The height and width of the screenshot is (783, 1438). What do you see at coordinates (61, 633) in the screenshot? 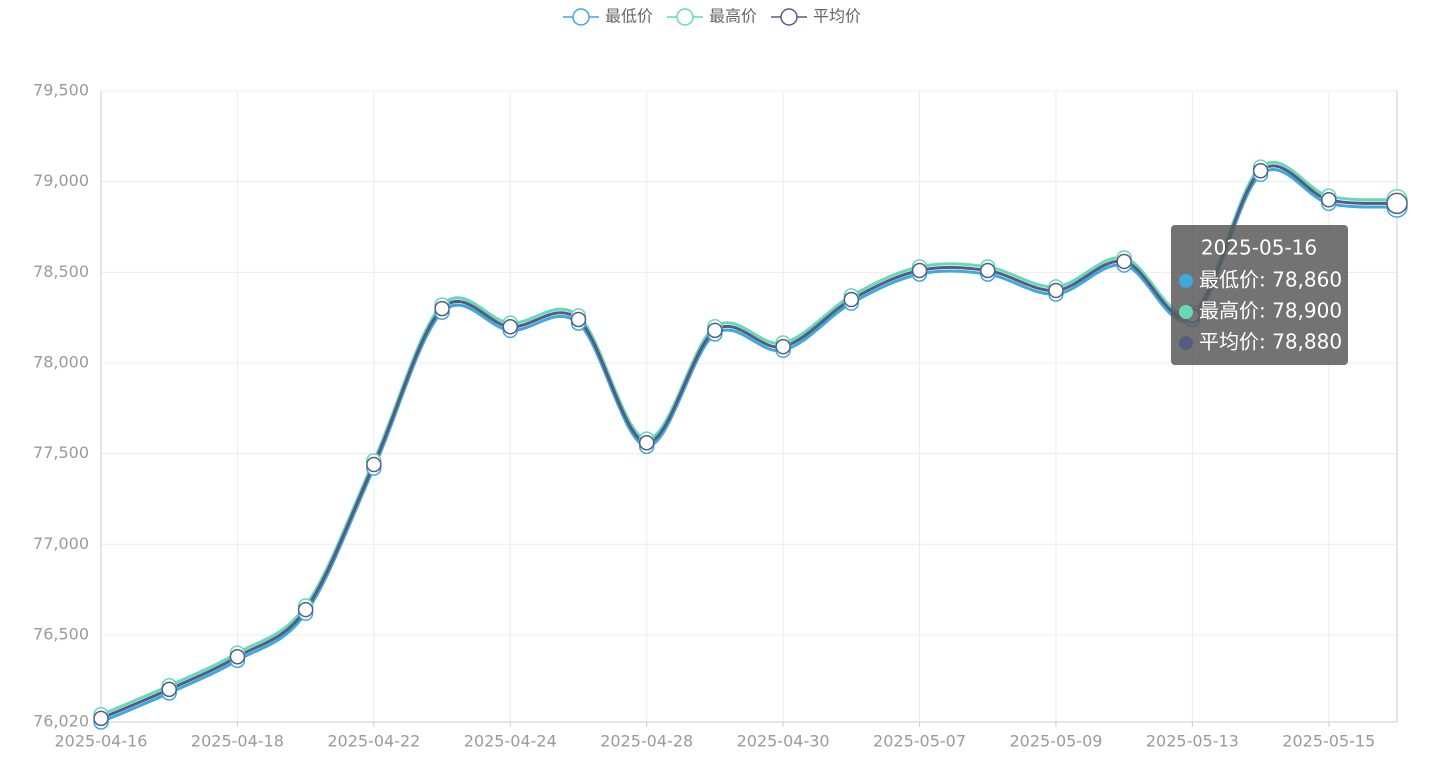
I see `y-tick-label: 76,500` at bounding box center [61, 633].